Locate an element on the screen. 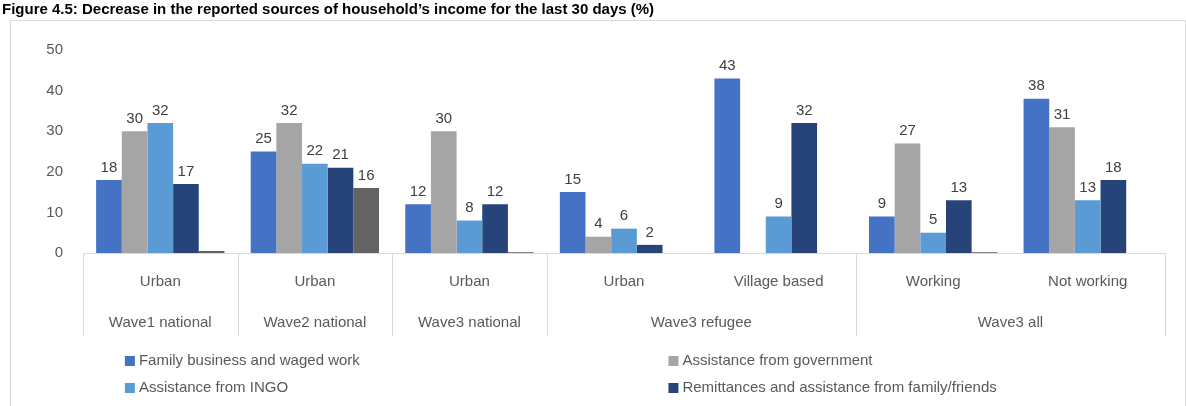 This screenshot has width=1186, height=406. x-tick-label: Not working is located at coordinates (1088, 281).